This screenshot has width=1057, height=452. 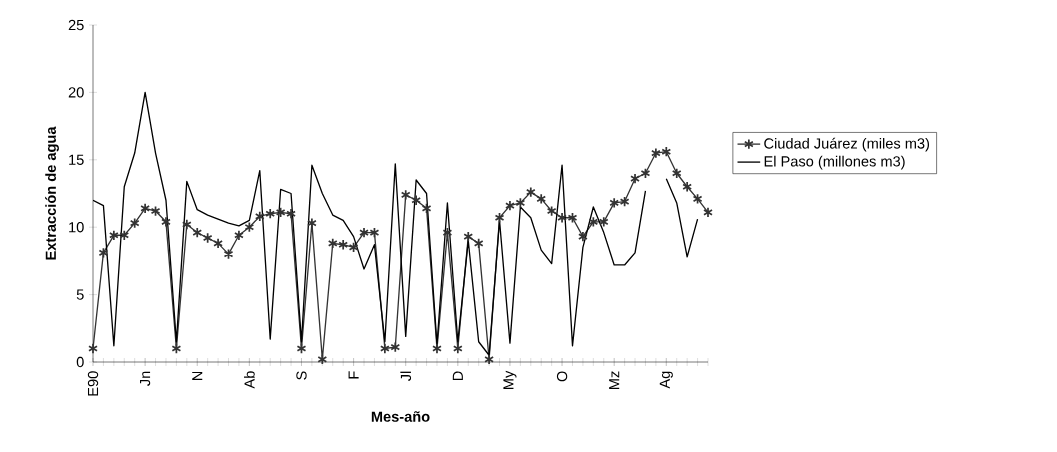 What do you see at coordinates (145, 378) in the screenshot?
I see `x-tick-label: Jn` at bounding box center [145, 378].